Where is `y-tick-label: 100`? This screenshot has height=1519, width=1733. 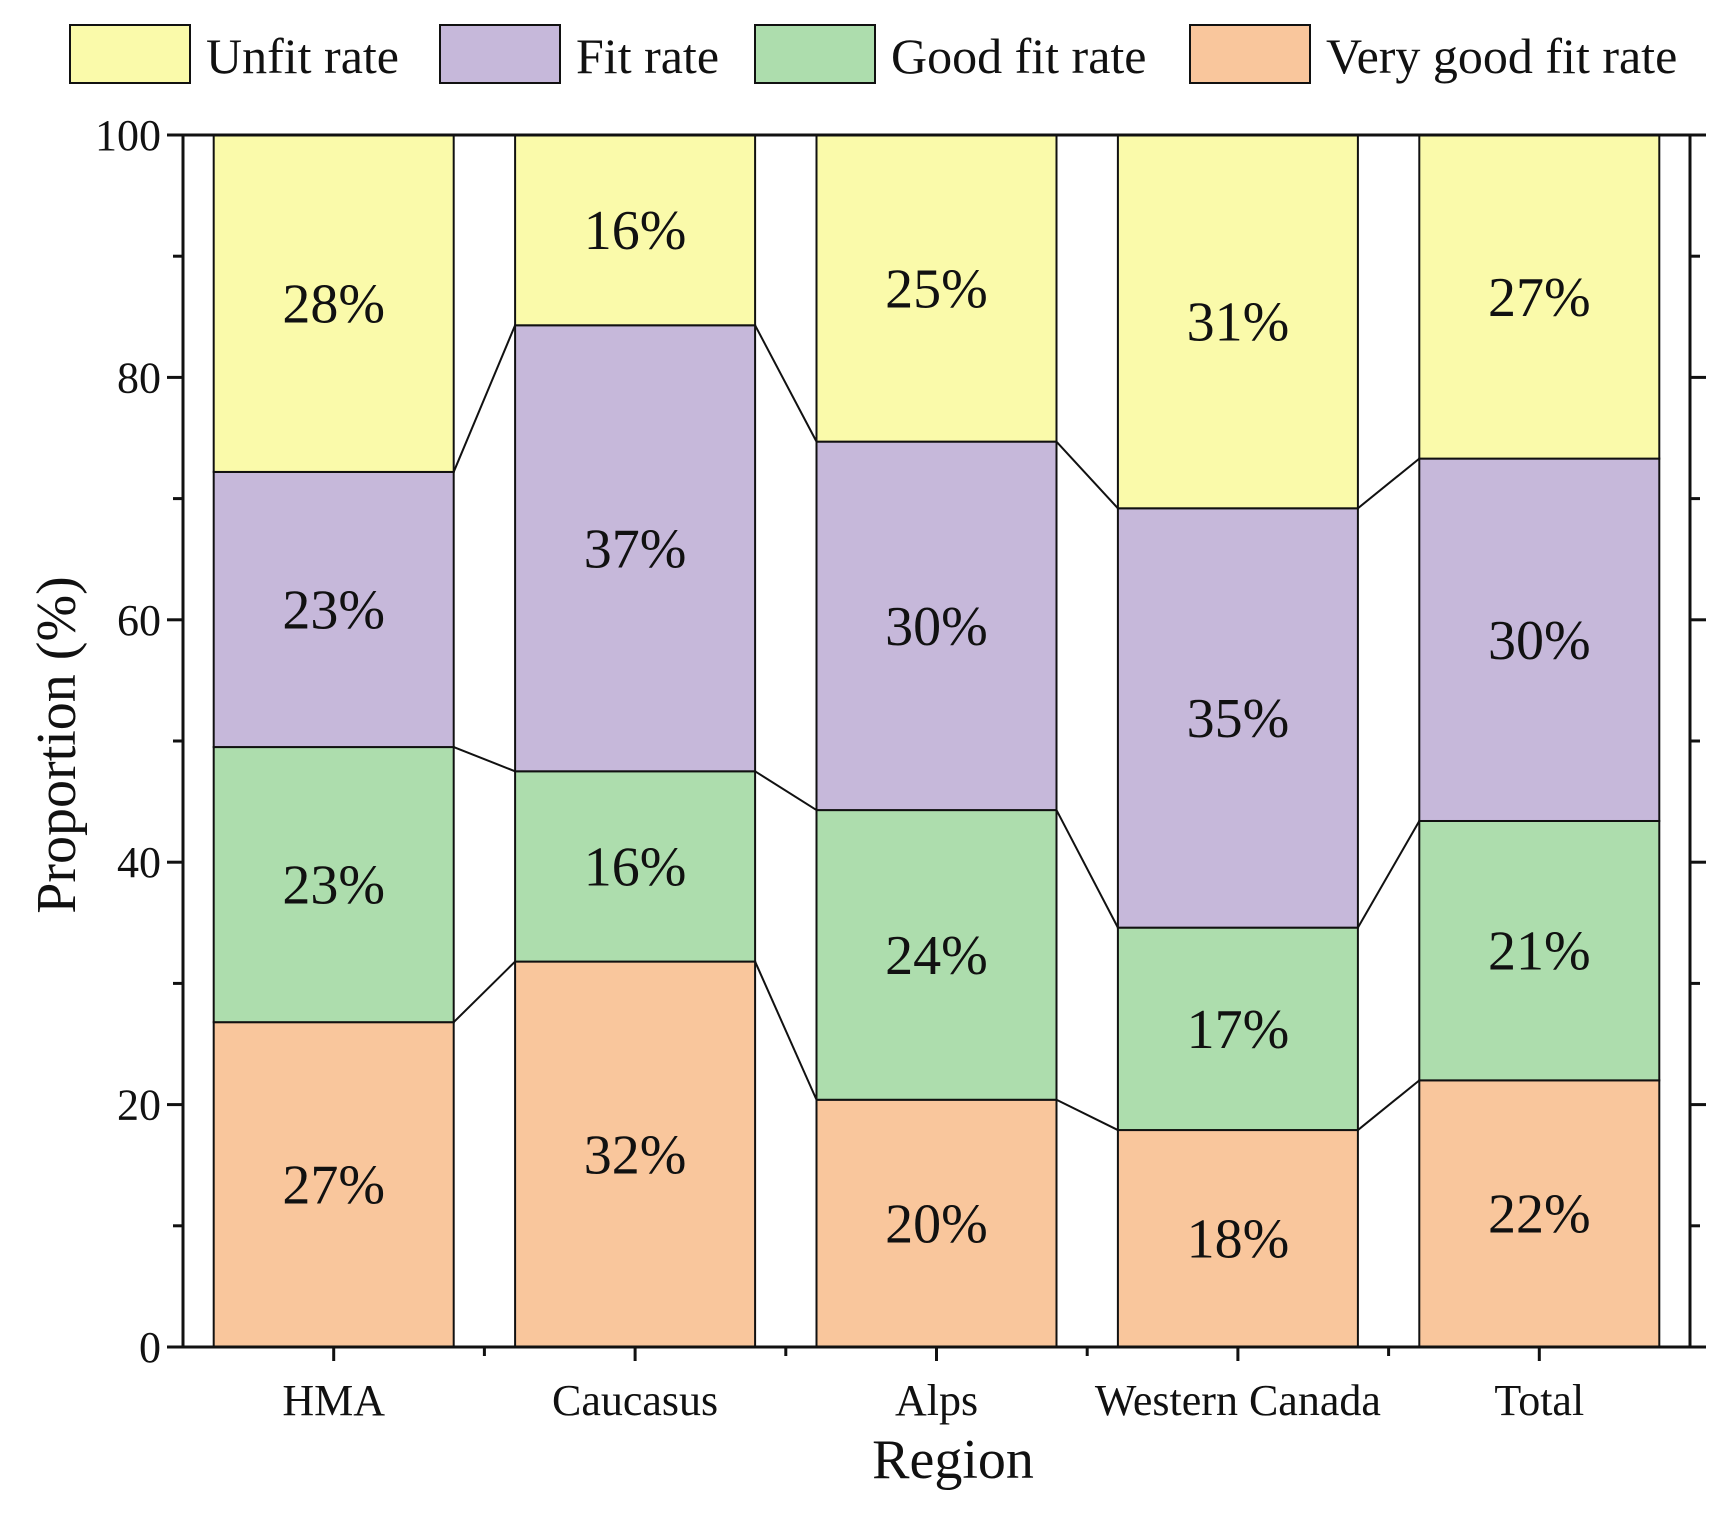 y-tick-label: 100 is located at coordinates (128, 135).